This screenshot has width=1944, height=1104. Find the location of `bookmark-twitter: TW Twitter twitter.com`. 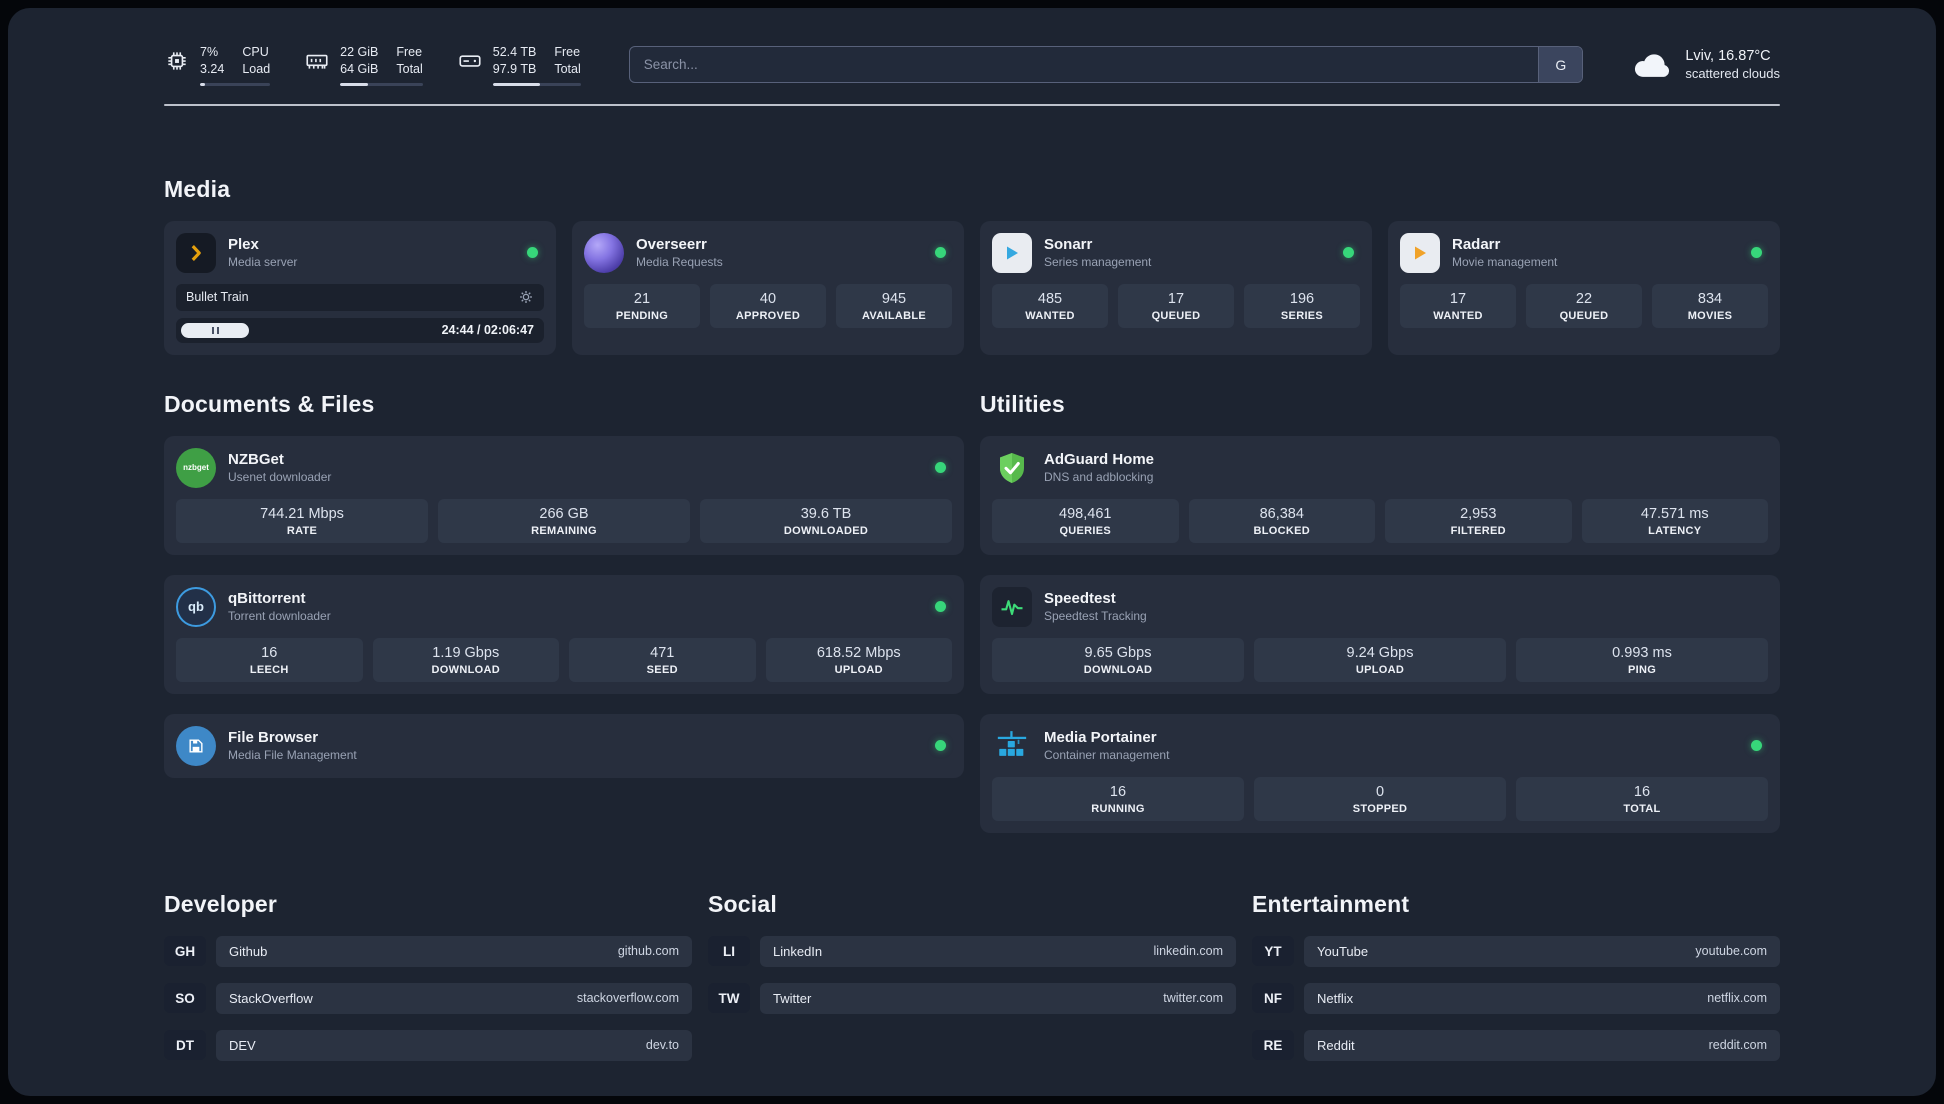

bookmark-twitter: TW Twitter twitter.com is located at coordinates (972, 998).